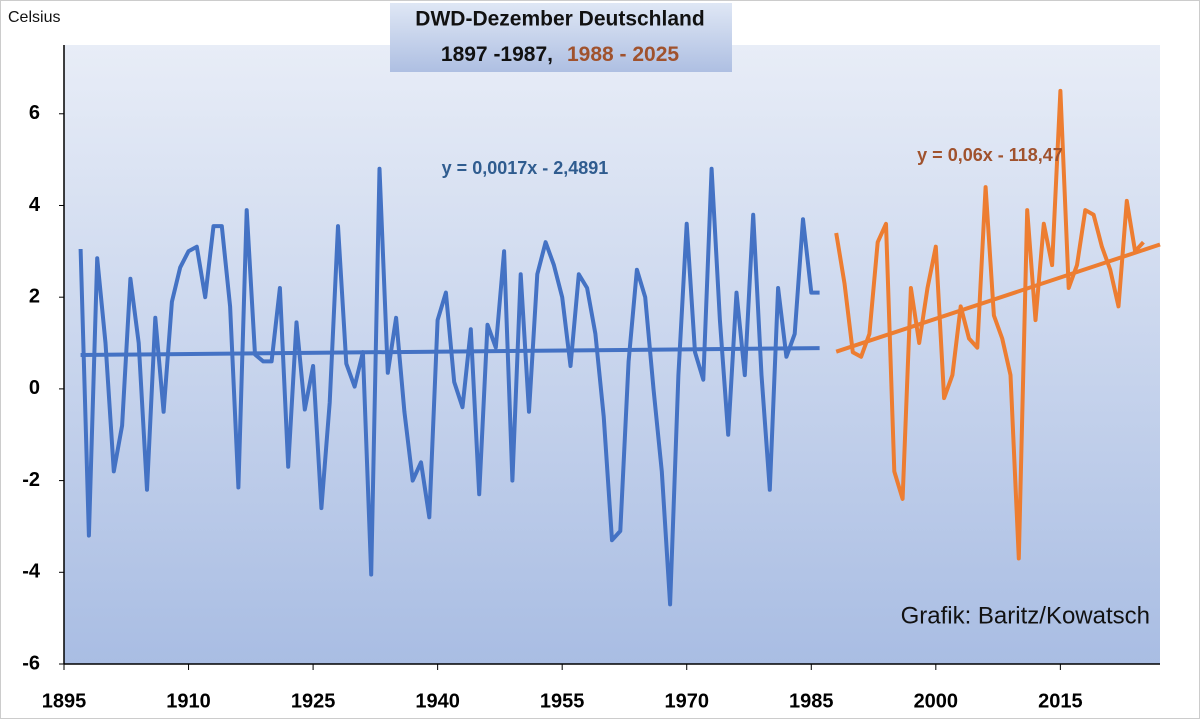 Image resolution: width=1200 pixels, height=724 pixels. Describe the element at coordinates (35, 205) in the screenshot. I see `y-tick-label: 4` at that location.